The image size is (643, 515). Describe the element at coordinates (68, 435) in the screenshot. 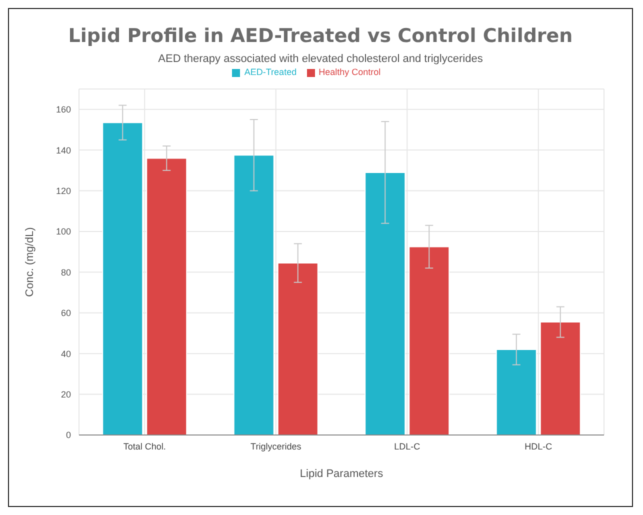

I see `y-tick-label: 0` at that location.